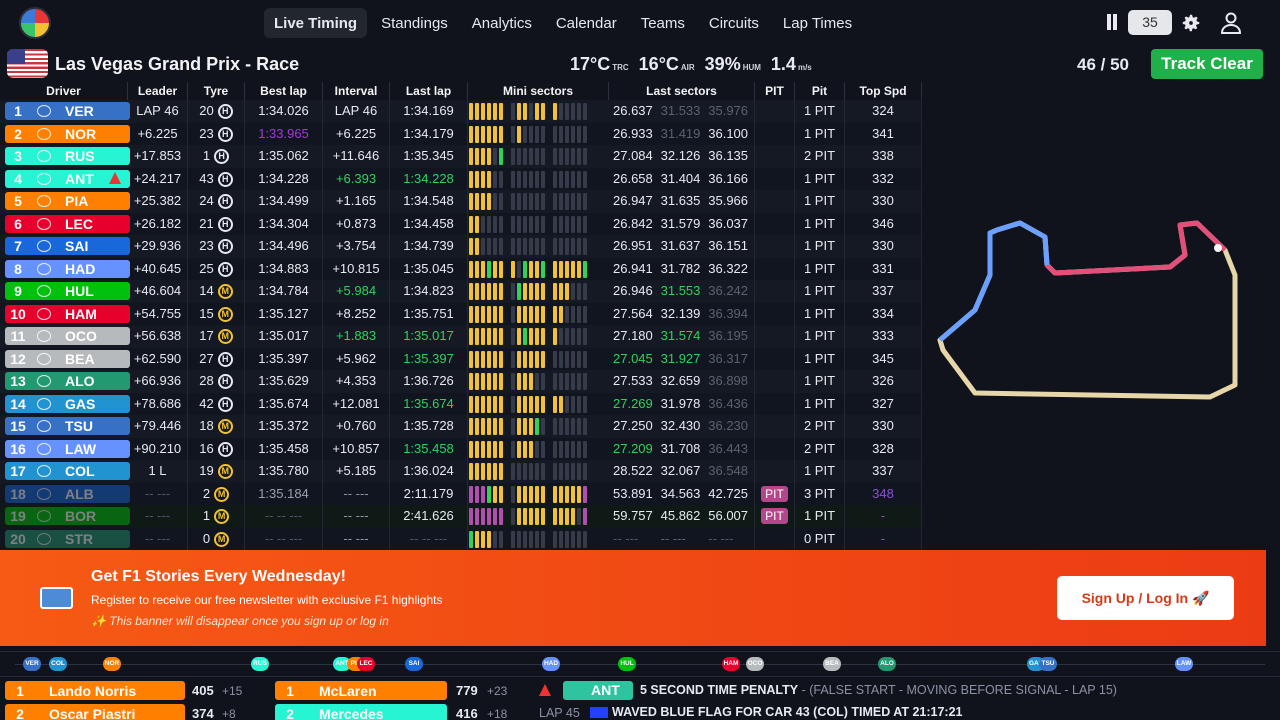  I want to click on driver-tag: 5 PIA, so click(67, 201).